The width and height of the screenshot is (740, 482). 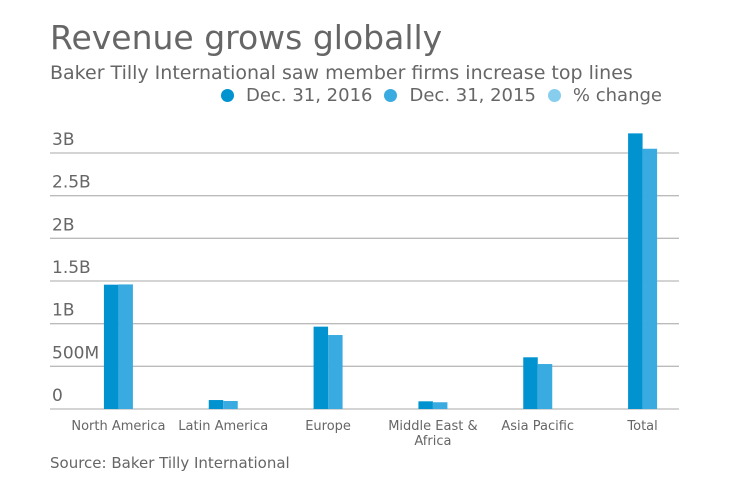 I want to click on legend-item-pct-change: % change, so click(x=604, y=95).